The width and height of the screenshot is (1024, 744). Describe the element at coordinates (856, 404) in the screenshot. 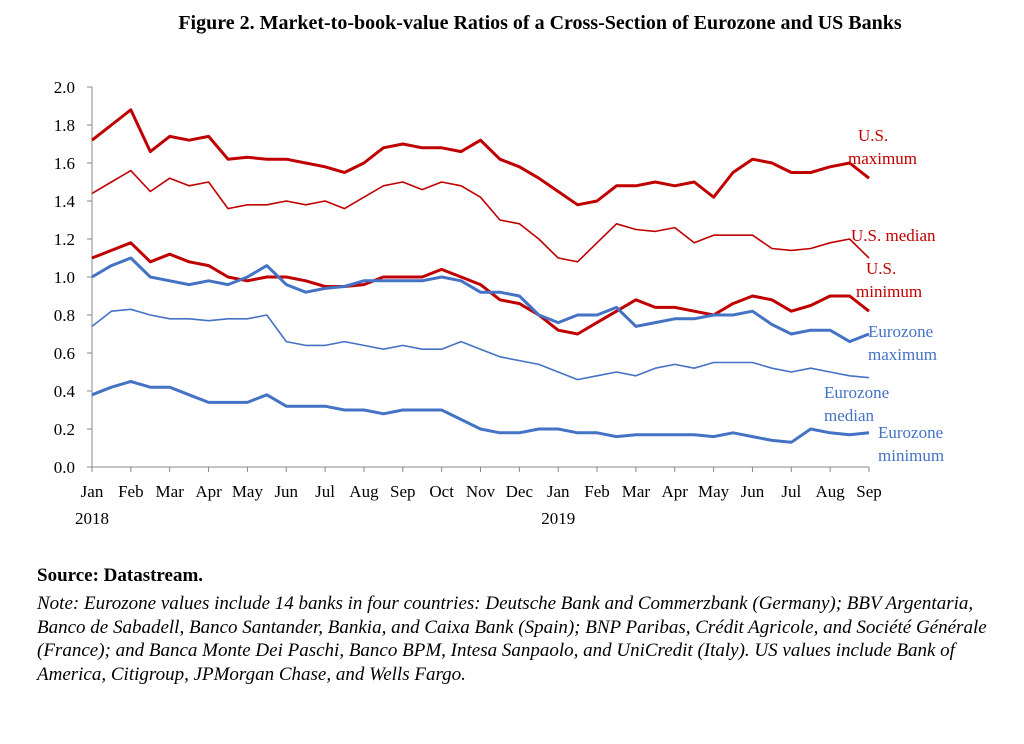

I see `series-label: Eurozone median` at that location.